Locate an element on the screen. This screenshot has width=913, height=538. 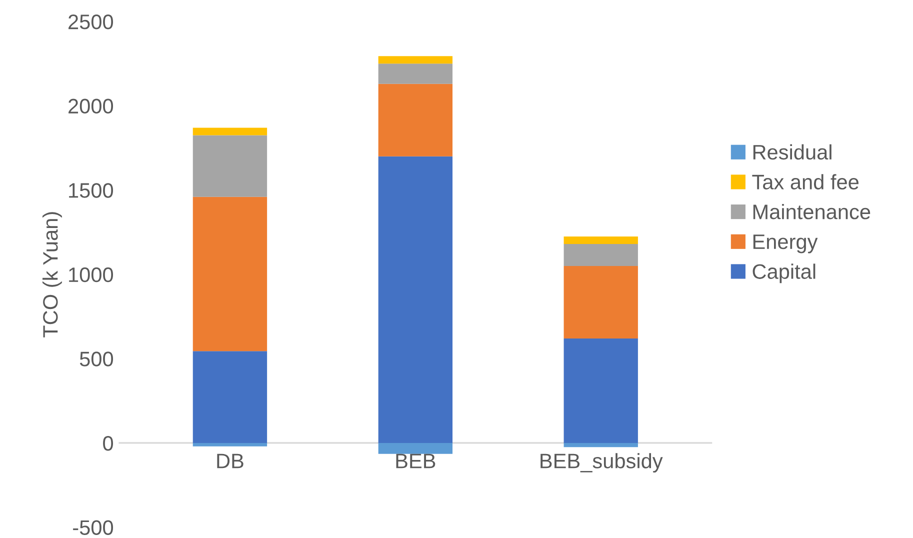
y-axis-title: TCO (k Yuan) is located at coordinates (52, 275).